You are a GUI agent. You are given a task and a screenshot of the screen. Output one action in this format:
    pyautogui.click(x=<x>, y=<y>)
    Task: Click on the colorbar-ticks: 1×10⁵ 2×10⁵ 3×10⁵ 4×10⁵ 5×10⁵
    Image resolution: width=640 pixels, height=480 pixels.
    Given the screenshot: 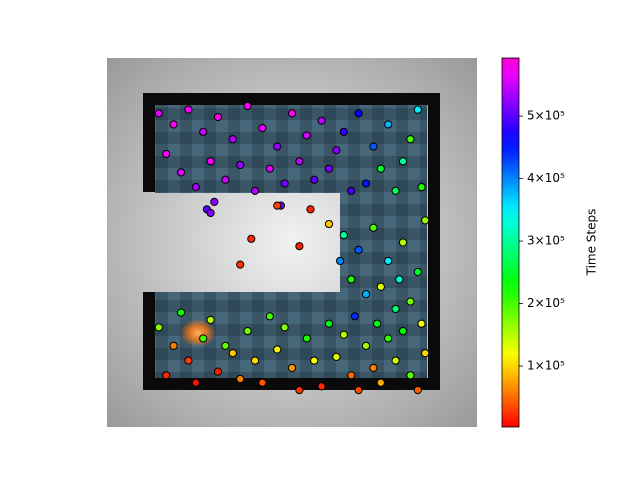 What is the action you would take?
    pyautogui.click(x=542, y=241)
    